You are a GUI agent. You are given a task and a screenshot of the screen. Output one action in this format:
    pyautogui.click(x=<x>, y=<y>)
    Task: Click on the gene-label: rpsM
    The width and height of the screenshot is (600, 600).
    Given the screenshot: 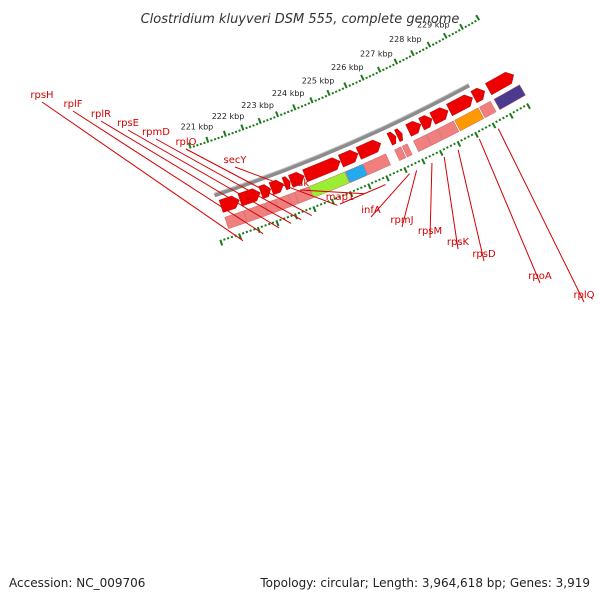 What is the action you would take?
    pyautogui.click(x=430, y=231)
    